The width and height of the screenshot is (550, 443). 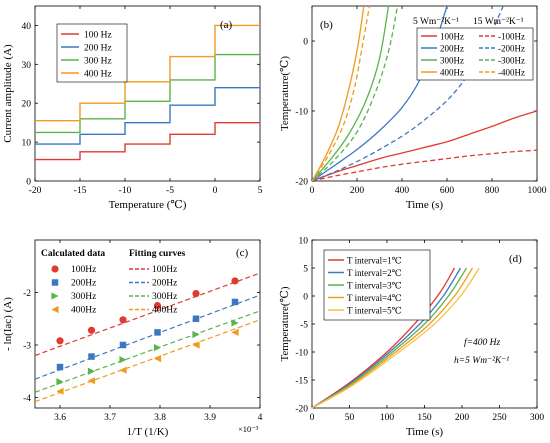 What do you see at coordinates (27, 66) in the screenshot?
I see `y-tick-label: 30` at bounding box center [27, 66].